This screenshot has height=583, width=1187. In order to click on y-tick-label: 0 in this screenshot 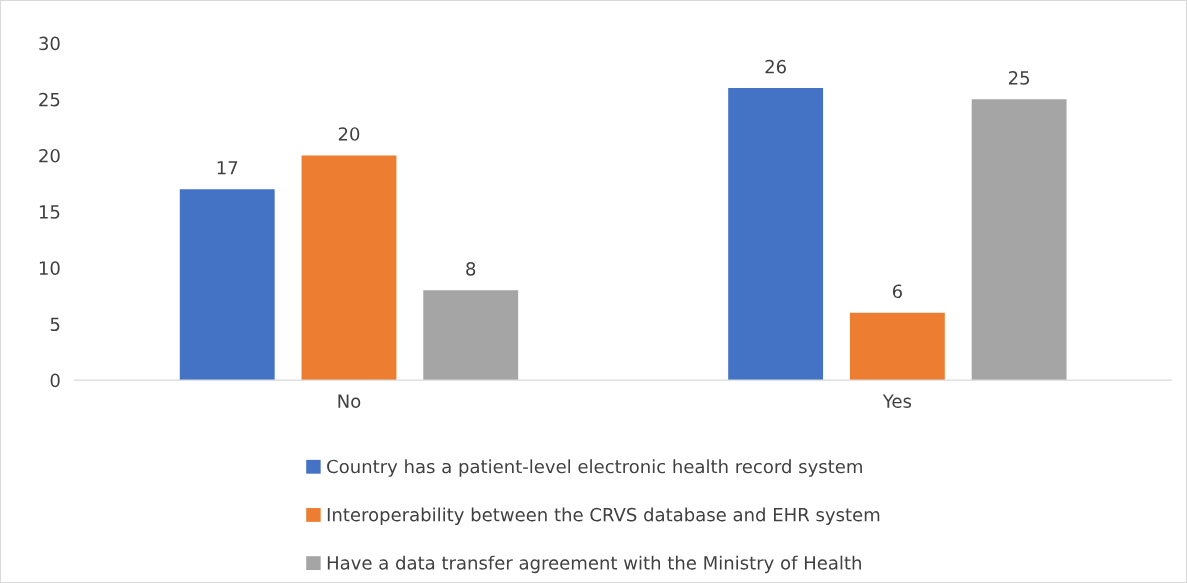, I will do `click(55, 380)`.